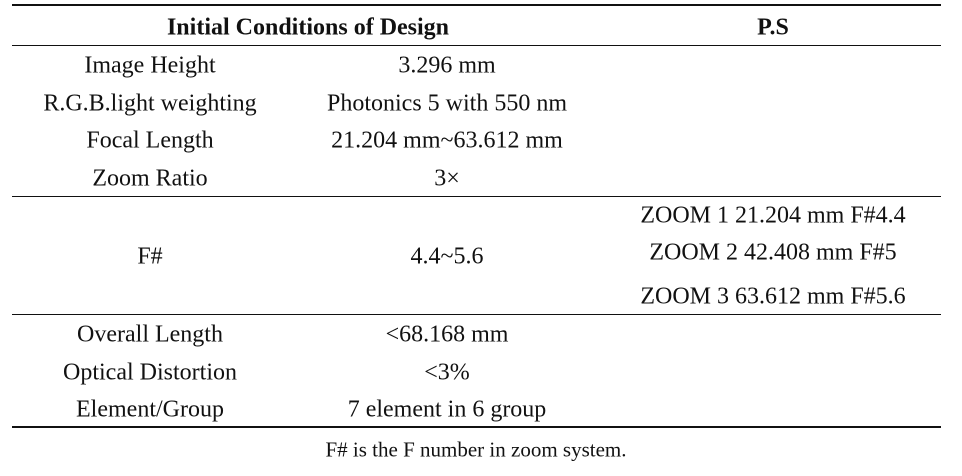 The image size is (962, 476). What do you see at coordinates (447, 178) in the screenshot?
I see `row-value: 3×` at bounding box center [447, 178].